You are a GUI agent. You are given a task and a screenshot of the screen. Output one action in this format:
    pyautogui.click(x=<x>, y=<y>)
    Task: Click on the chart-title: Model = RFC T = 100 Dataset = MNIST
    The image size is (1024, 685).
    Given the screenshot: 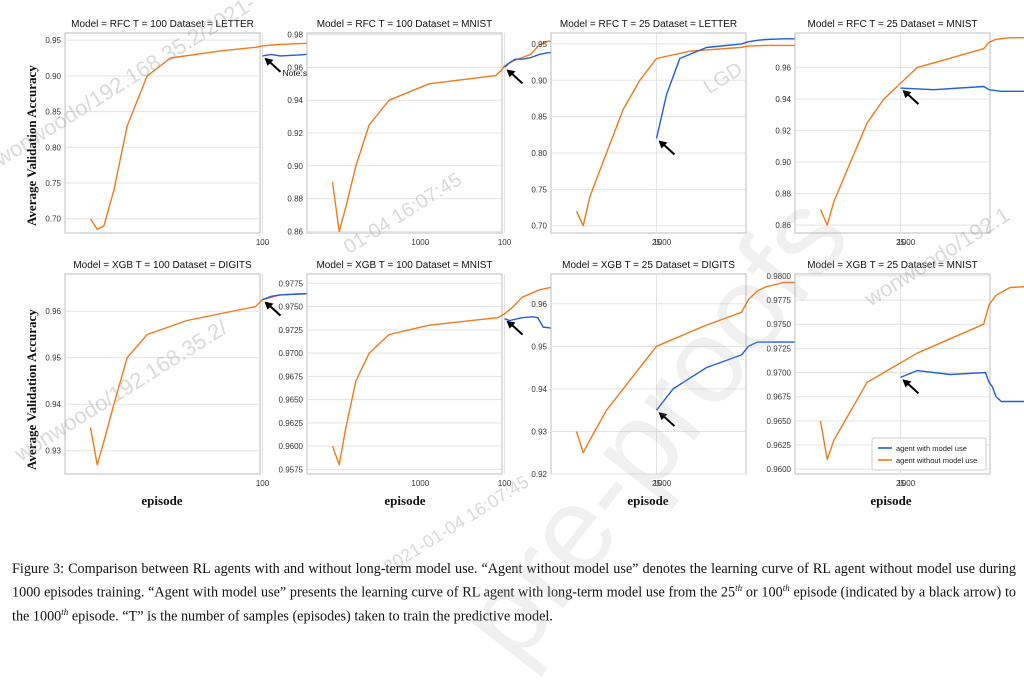 What is the action you would take?
    pyautogui.click(x=405, y=24)
    